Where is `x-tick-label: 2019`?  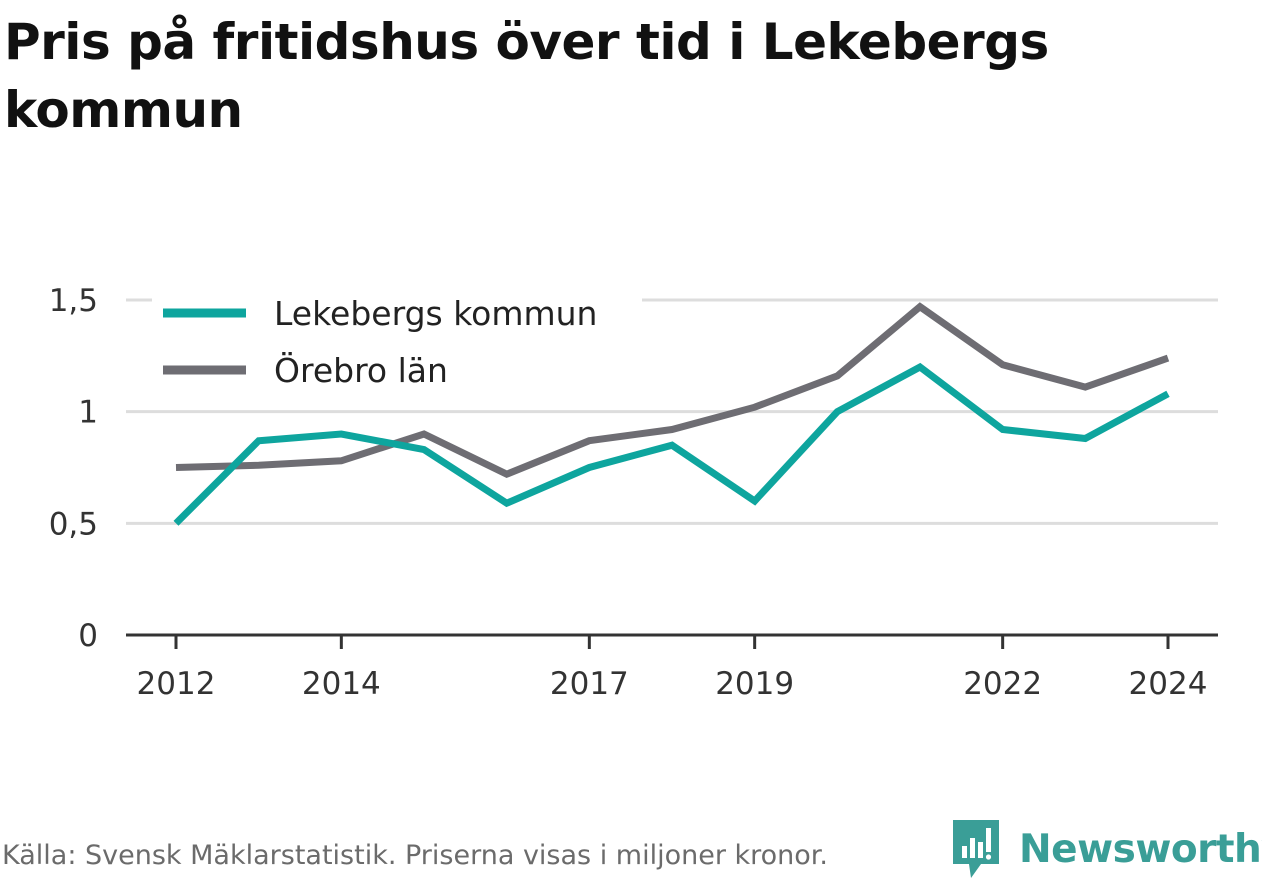 x-tick-label: 2019 is located at coordinates (754, 684).